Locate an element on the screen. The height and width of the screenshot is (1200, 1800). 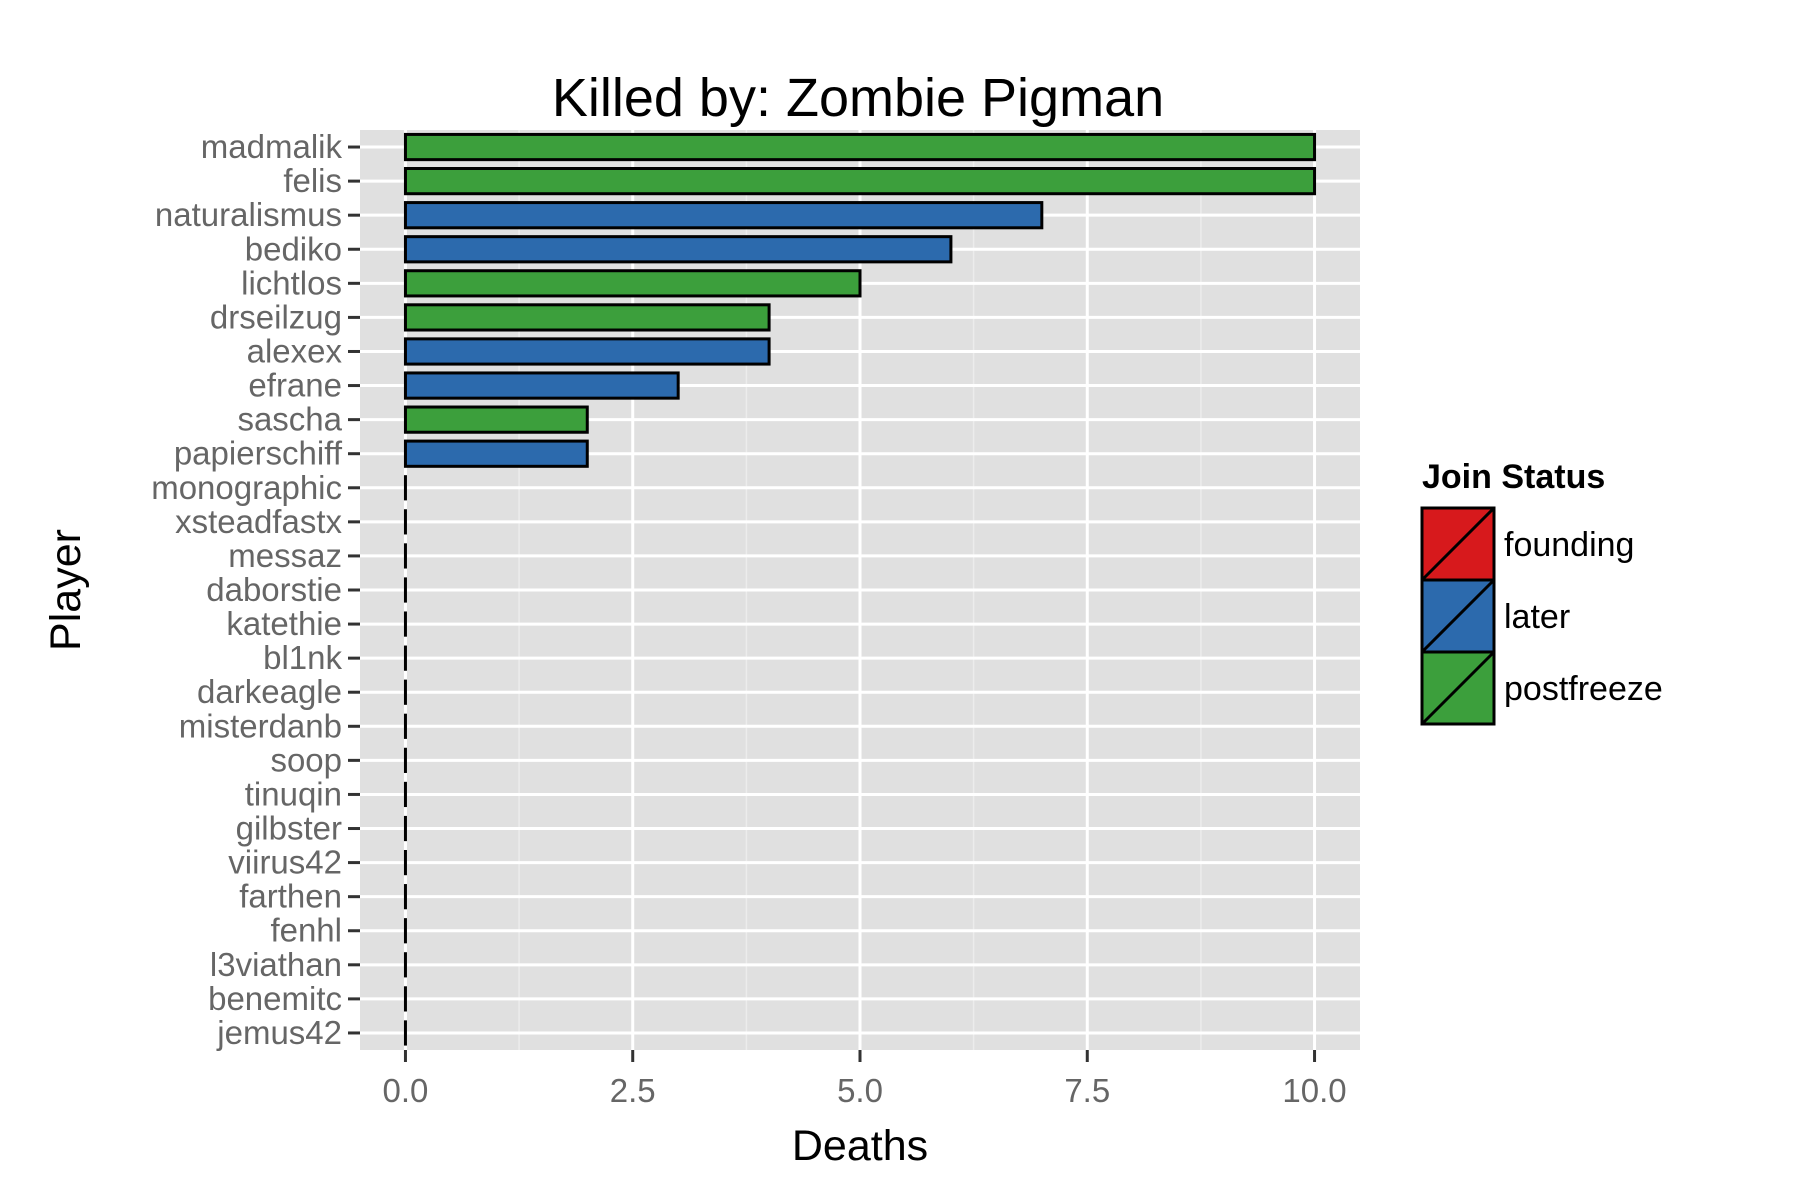
y-tick-label: xsteadfastx is located at coordinates (258, 521).